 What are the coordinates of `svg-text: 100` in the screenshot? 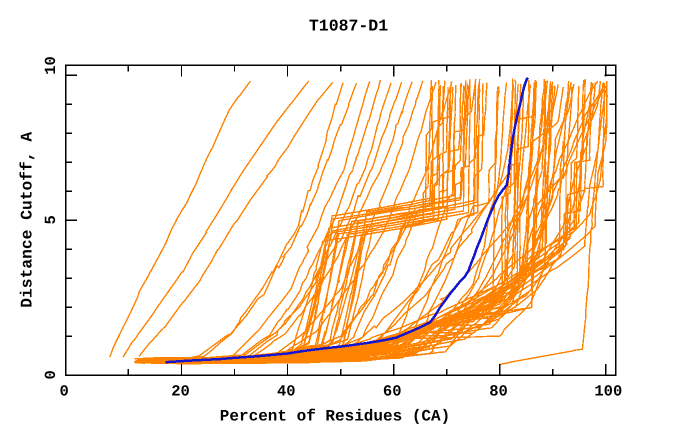 It's located at (608, 392).